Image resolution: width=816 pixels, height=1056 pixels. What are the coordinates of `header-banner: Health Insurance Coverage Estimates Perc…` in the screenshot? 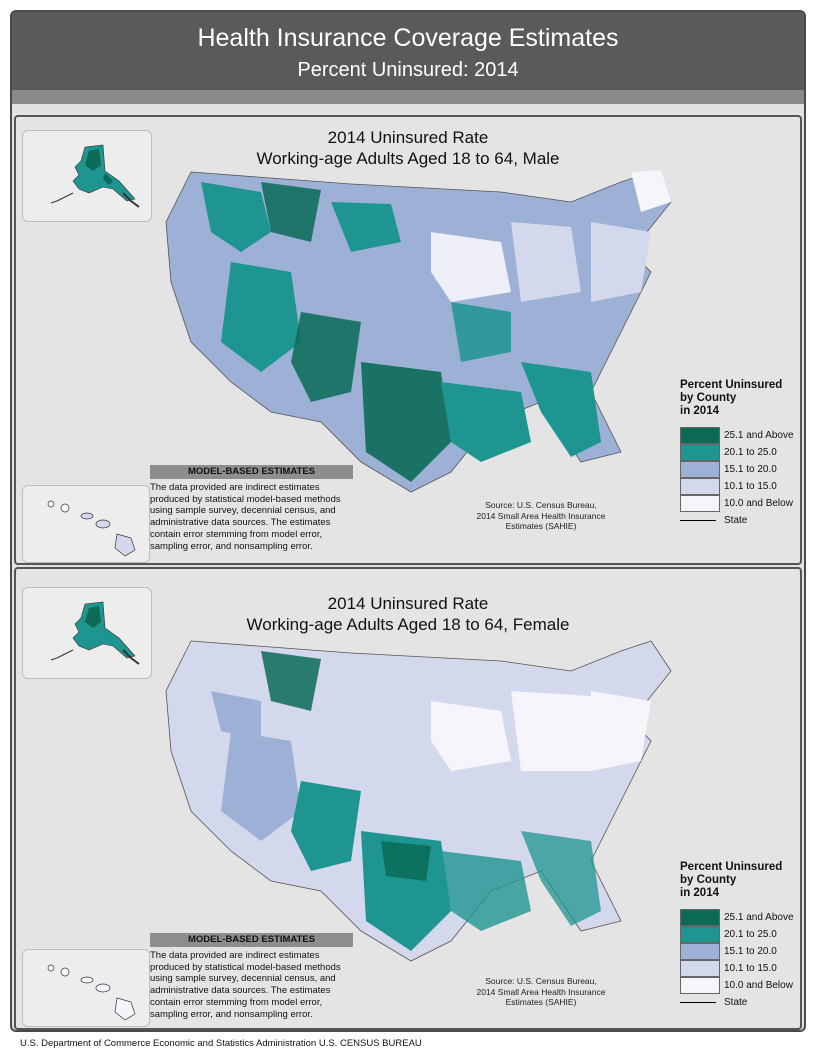 It's located at (408, 51).